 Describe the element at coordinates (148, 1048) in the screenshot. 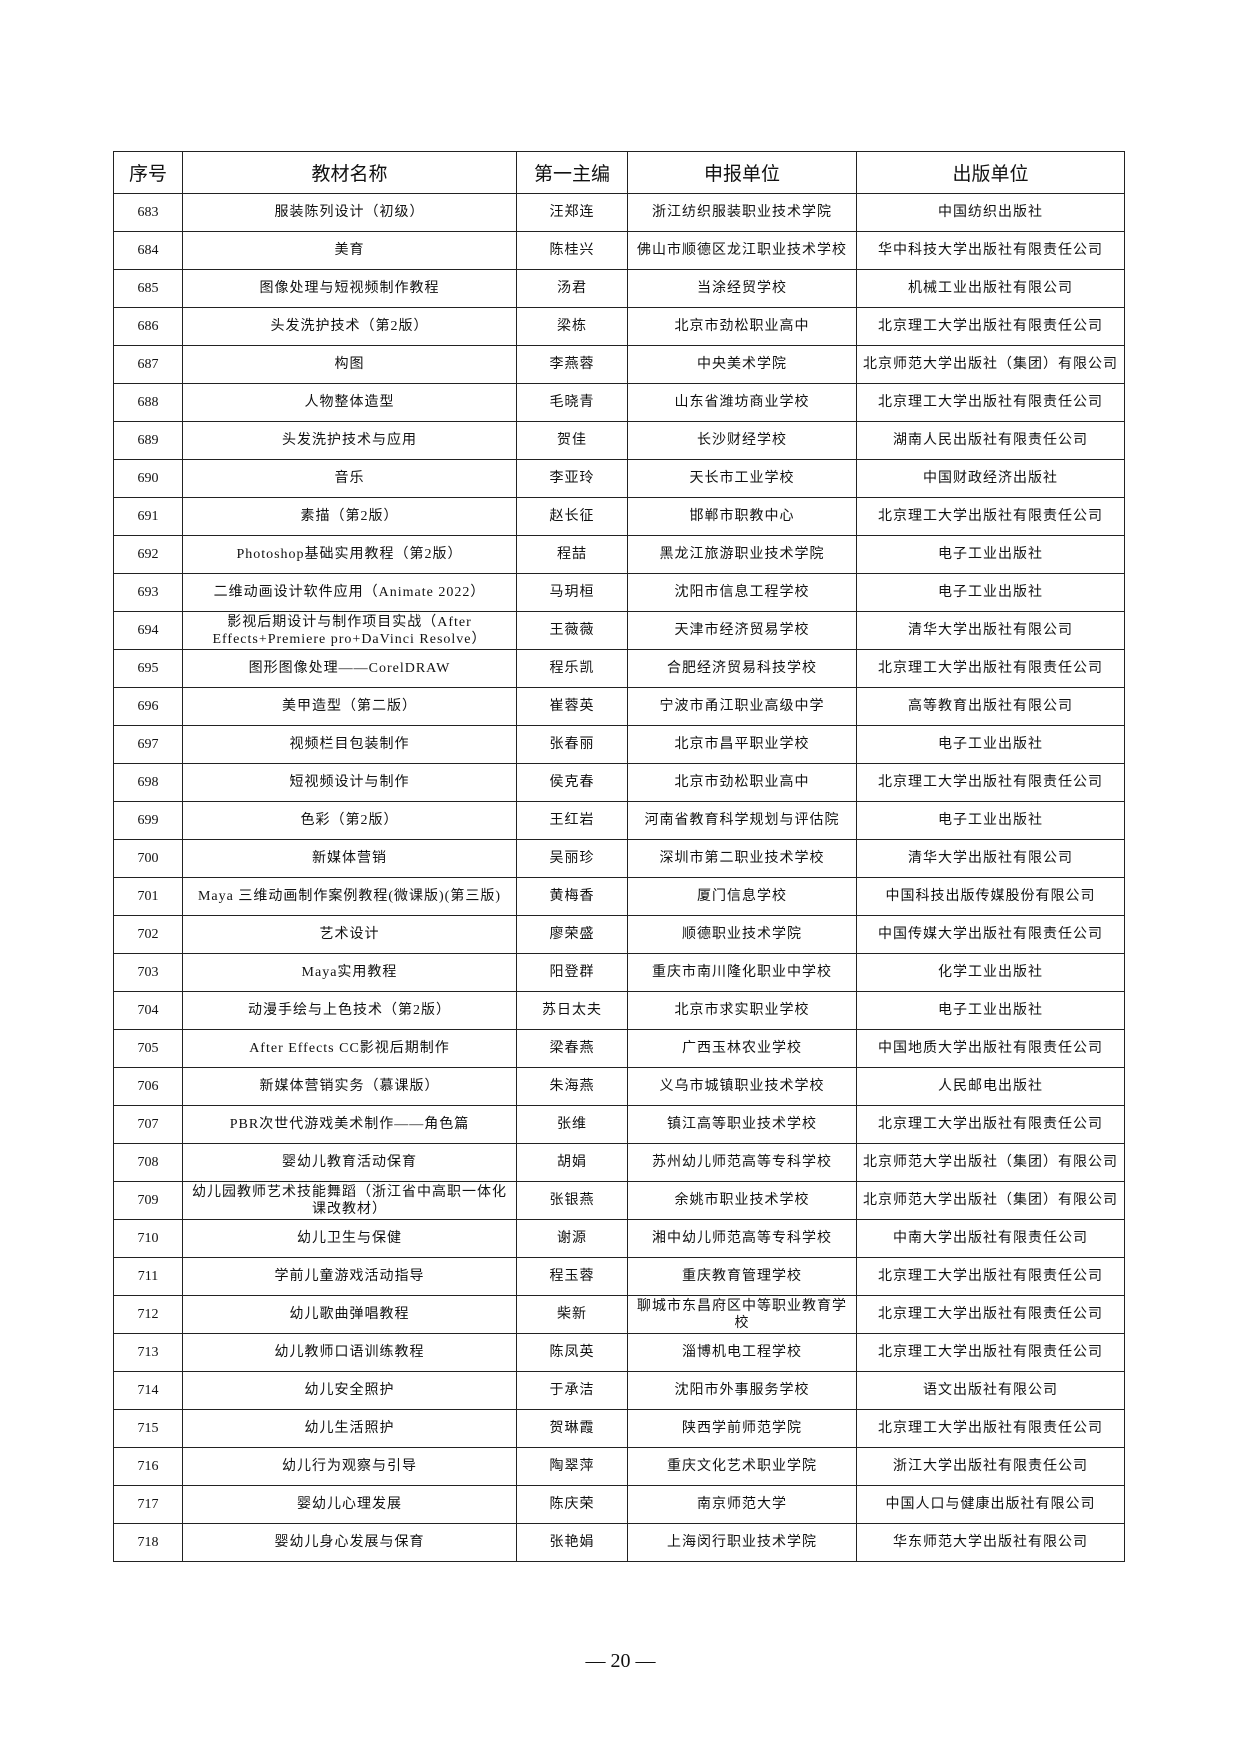

I see `cell-serial: 705` at that location.